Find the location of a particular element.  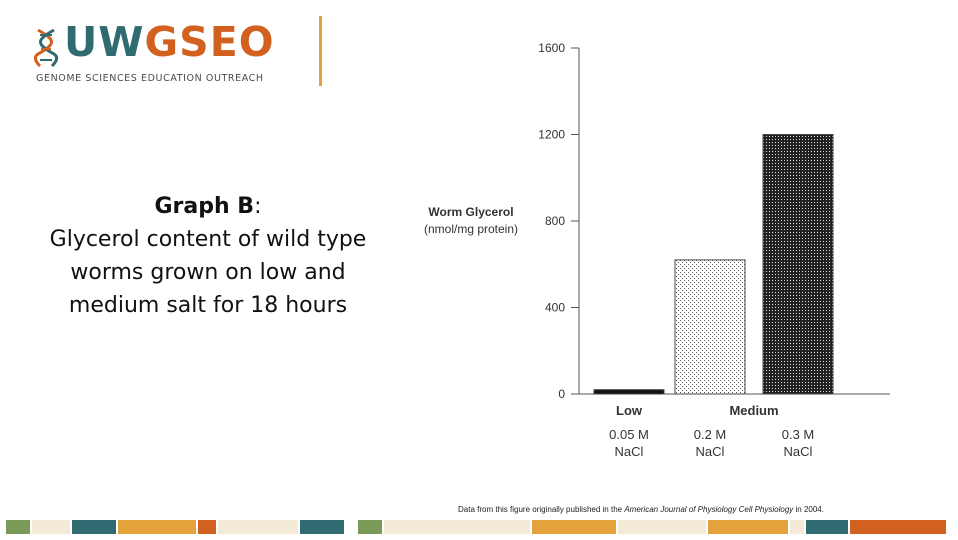

y-tick-label: 1200 is located at coordinates (551, 135).